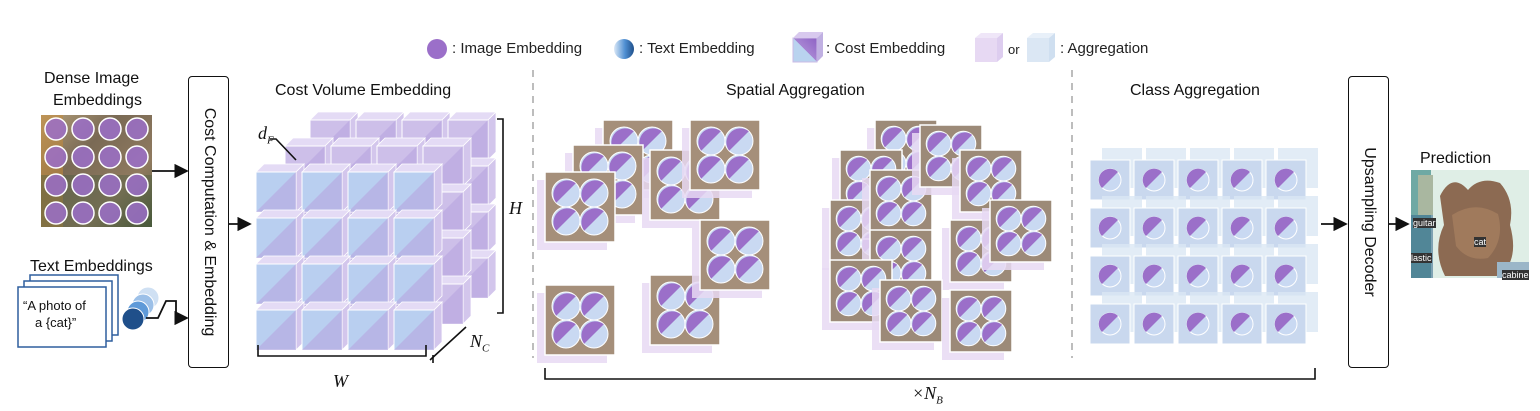  Describe the element at coordinates (262, 133) in the screenshot. I see `dim-d-symbol: d` at that location.